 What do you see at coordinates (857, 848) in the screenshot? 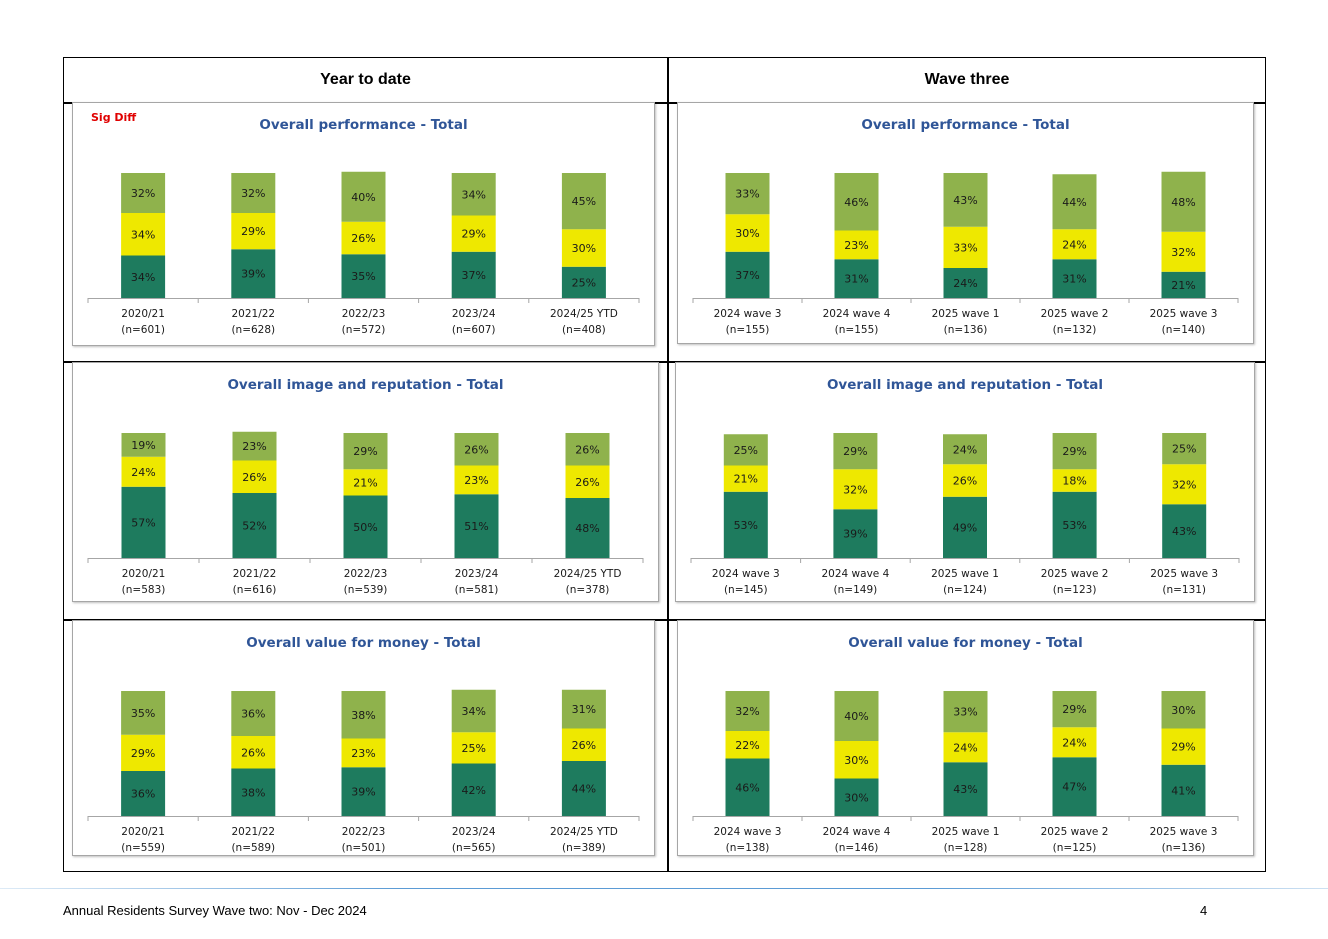
I see `sample-size-label: (n=146)` at bounding box center [857, 848].